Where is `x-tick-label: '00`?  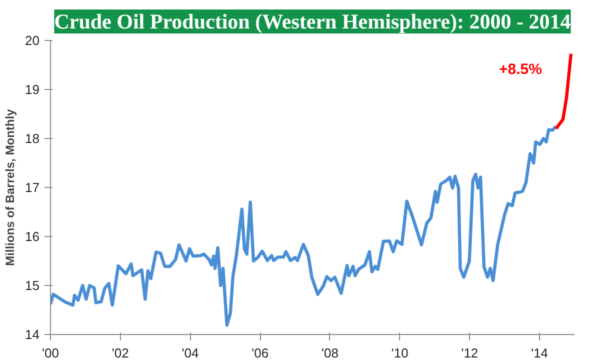
x-tick-label: '00 is located at coordinates (50, 353).